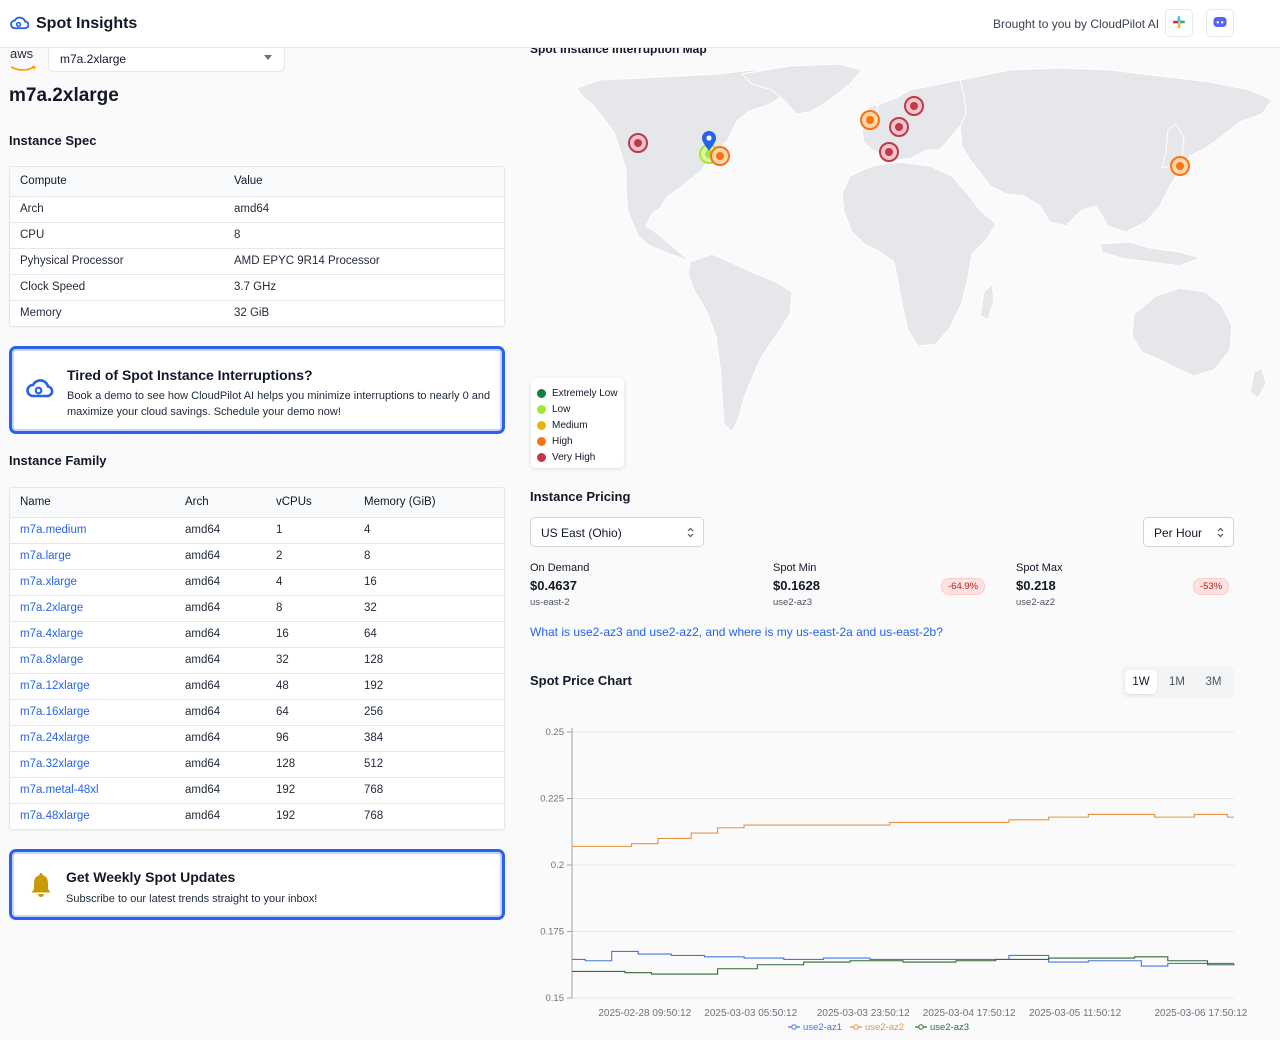 The image size is (1280, 1040). I want to click on madagascar-shape, so click(987, 301).